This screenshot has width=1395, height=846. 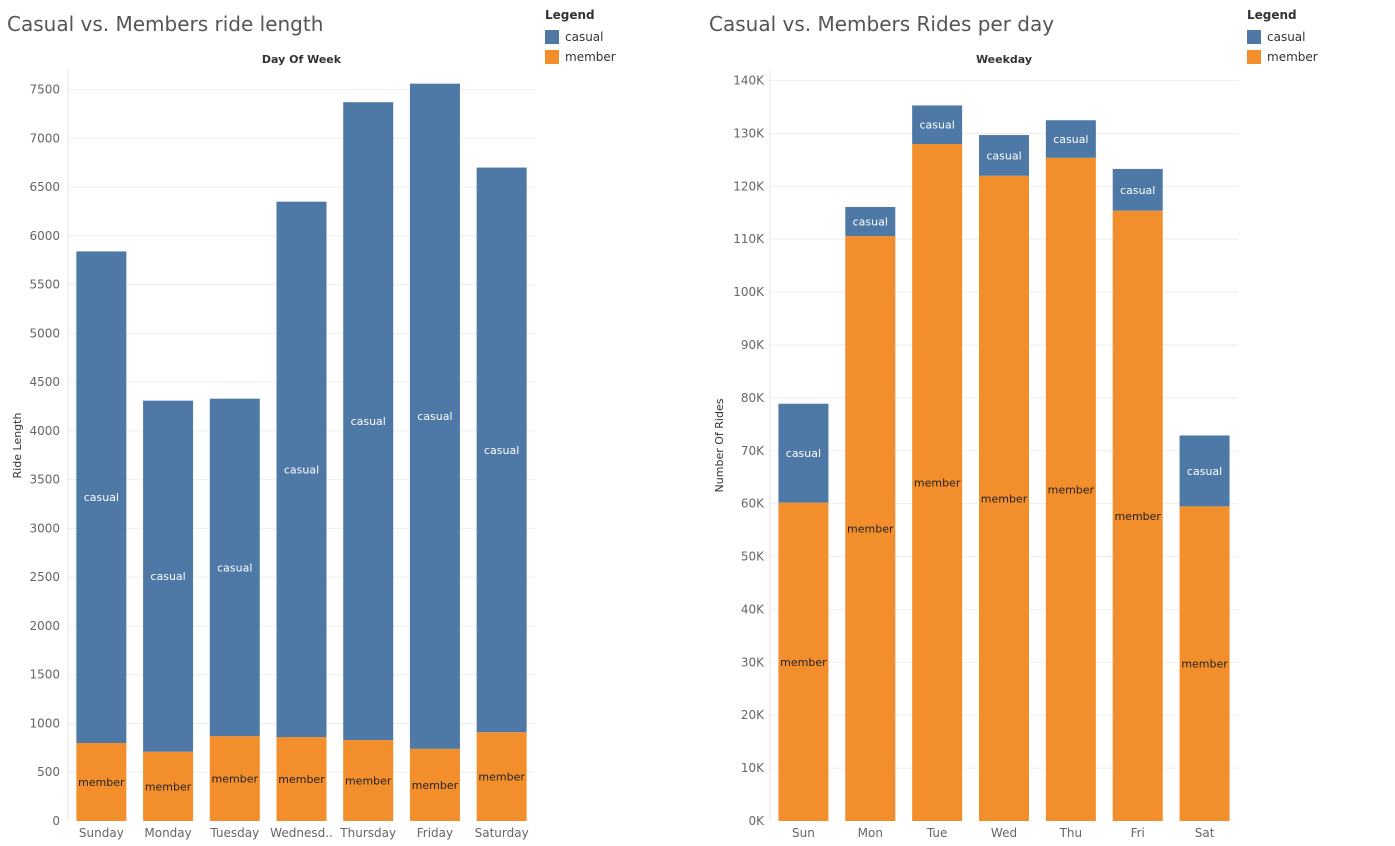 I want to click on y-tick-label: 110K, so click(x=749, y=239).